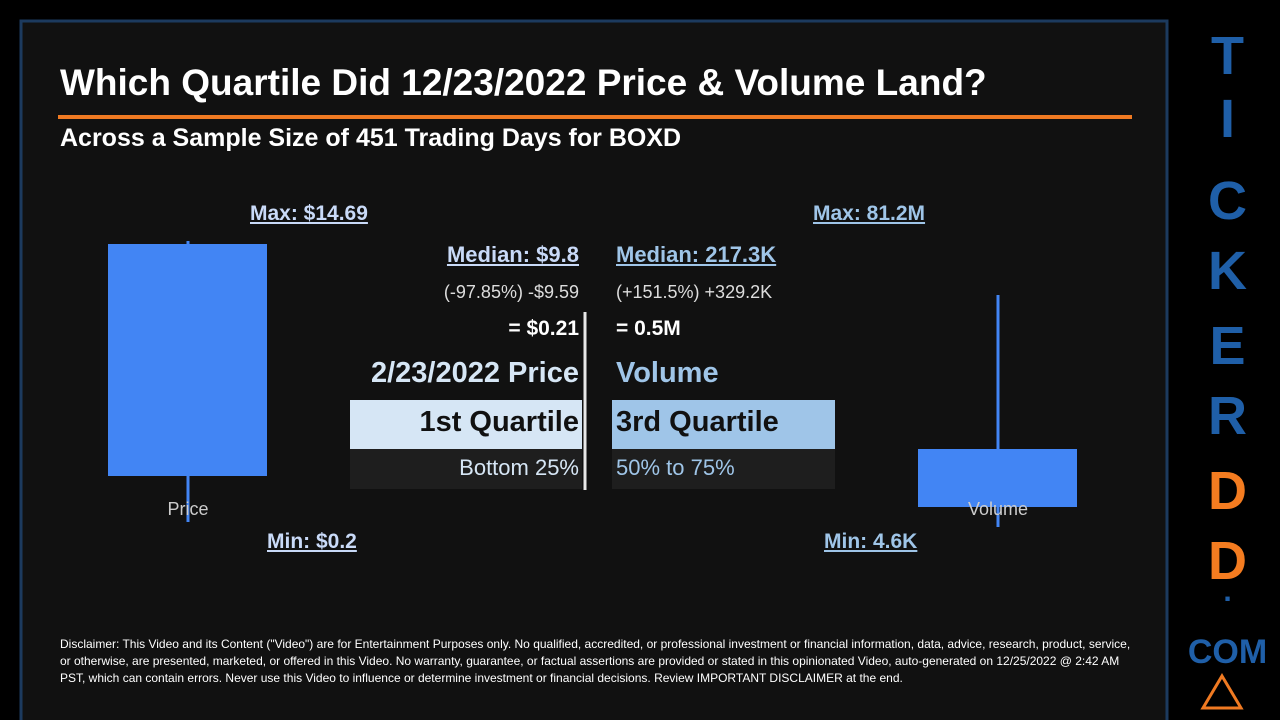 The width and height of the screenshot is (1280, 720). What do you see at coordinates (696, 254) in the screenshot?
I see `volume-median: Median: 217.3K` at bounding box center [696, 254].